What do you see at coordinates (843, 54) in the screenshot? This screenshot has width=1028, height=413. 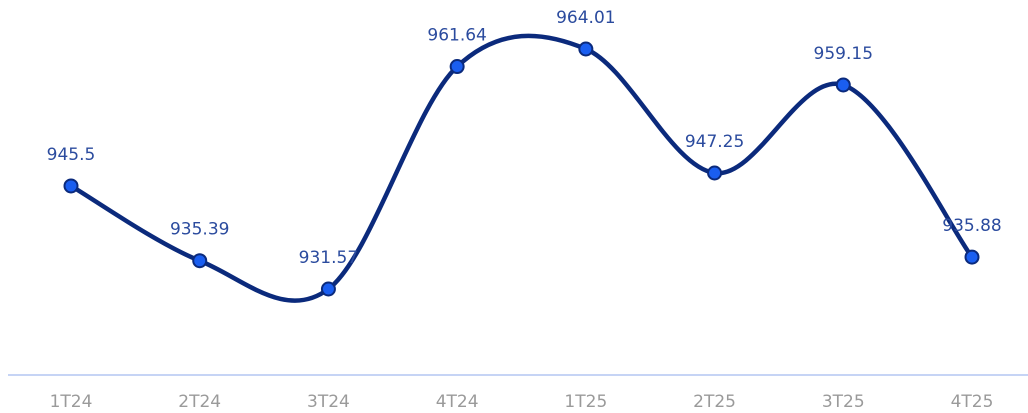 I see `data-label: 959.15` at bounding box center [843, 54].